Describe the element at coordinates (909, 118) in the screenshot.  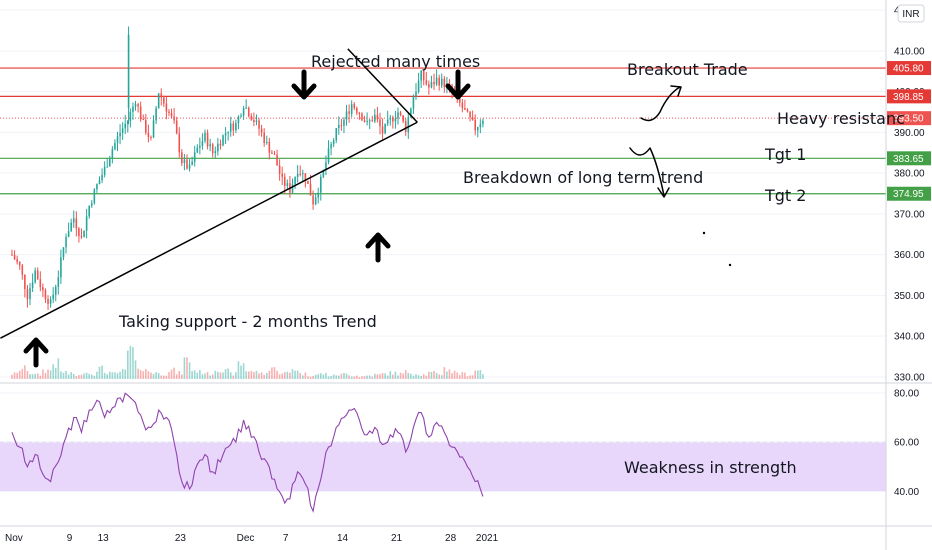
I see `current-price-tag` at that location.